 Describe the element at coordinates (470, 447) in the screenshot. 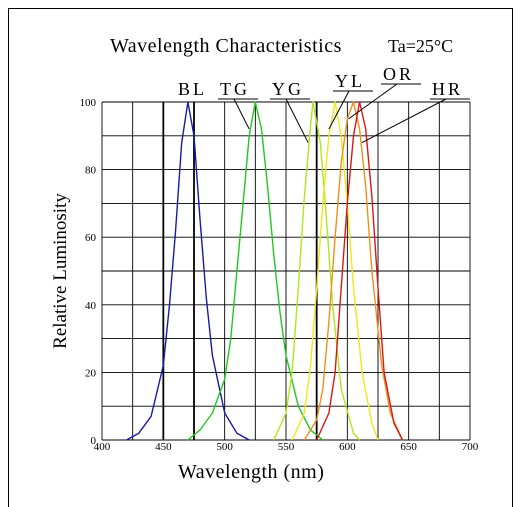

I see `x-tick-label: 700` at that location.